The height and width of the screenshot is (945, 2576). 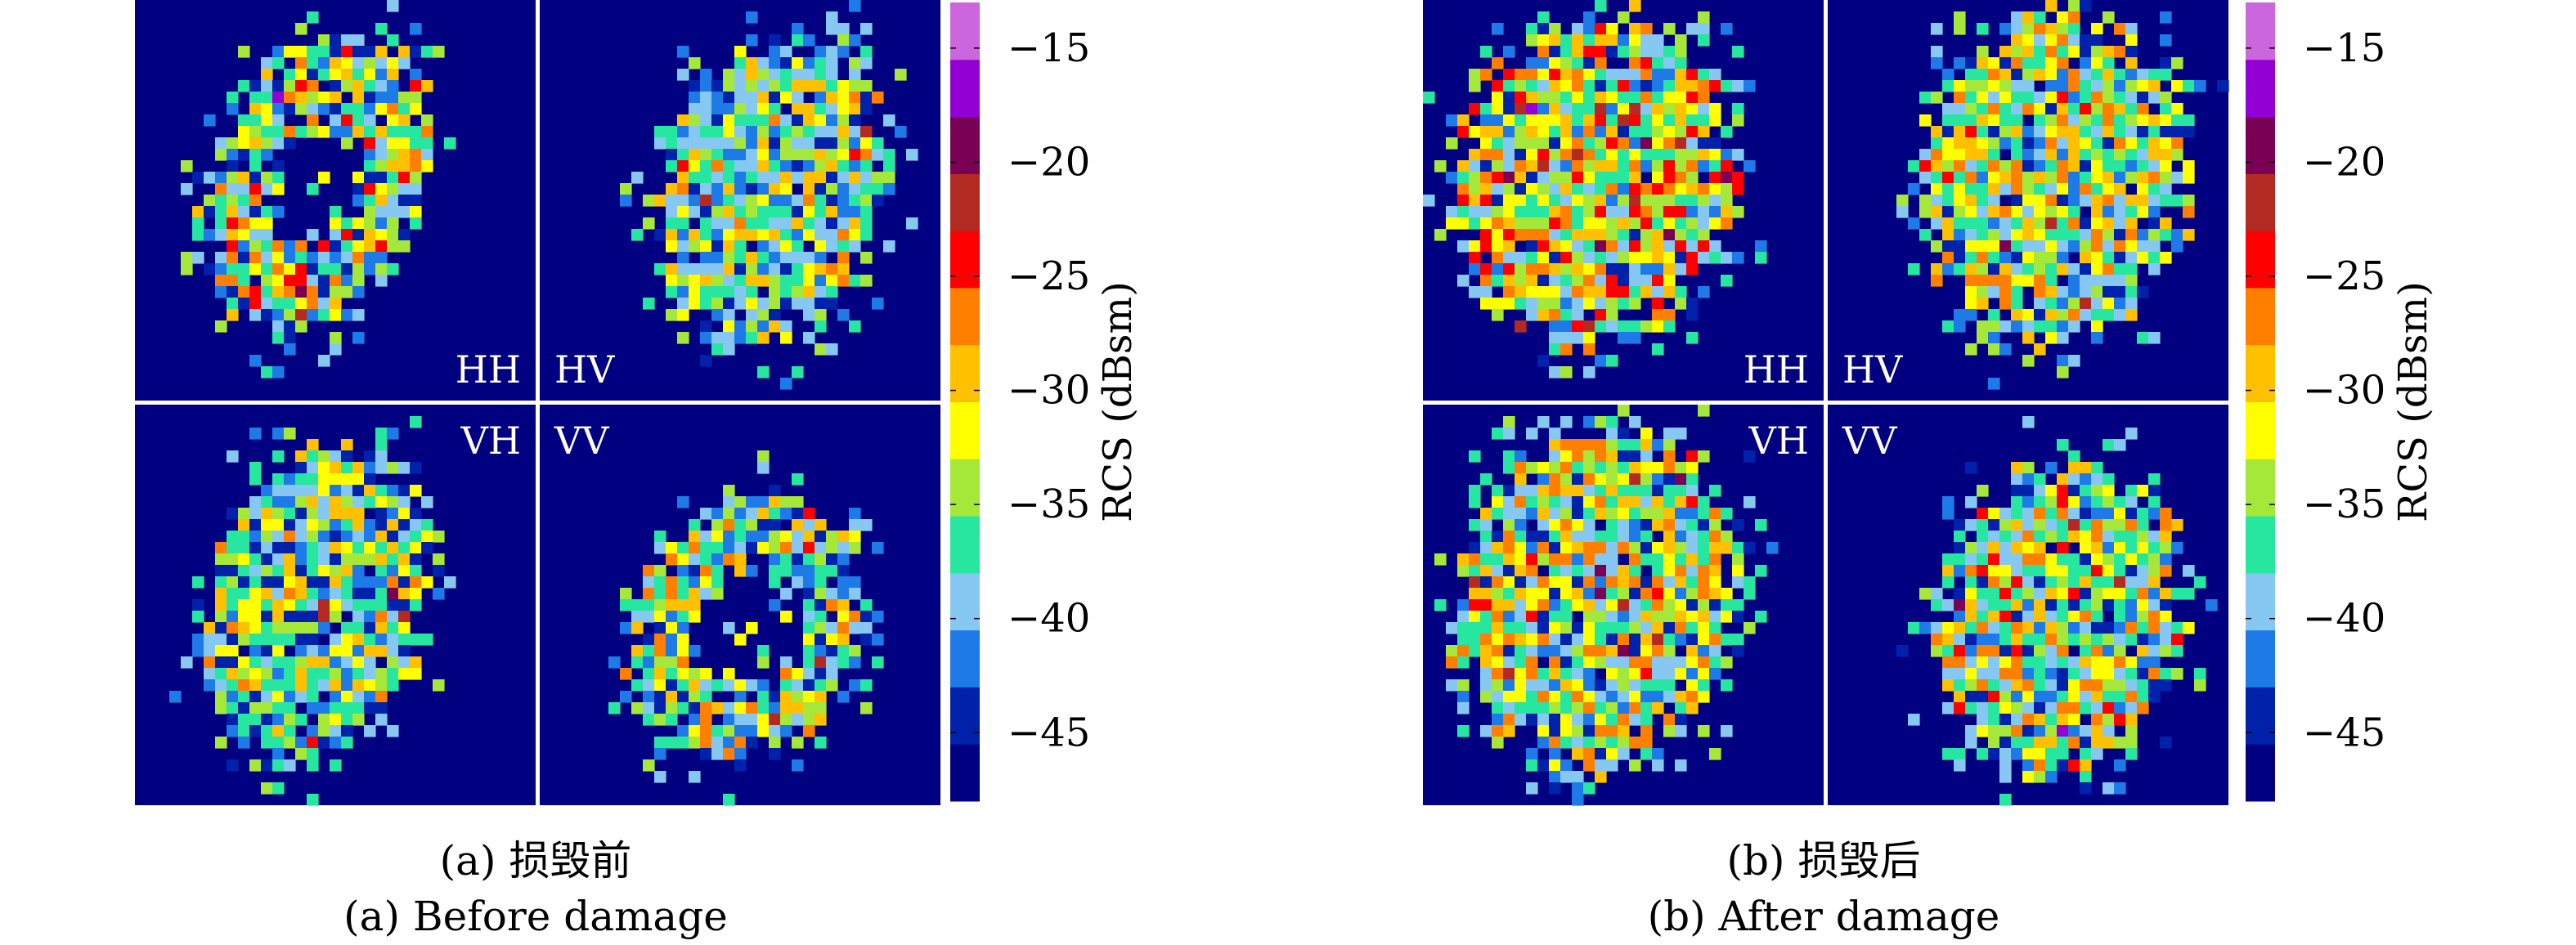 I want to click on caption-b-english: (b) After damage, so click(x=1824, y=917).